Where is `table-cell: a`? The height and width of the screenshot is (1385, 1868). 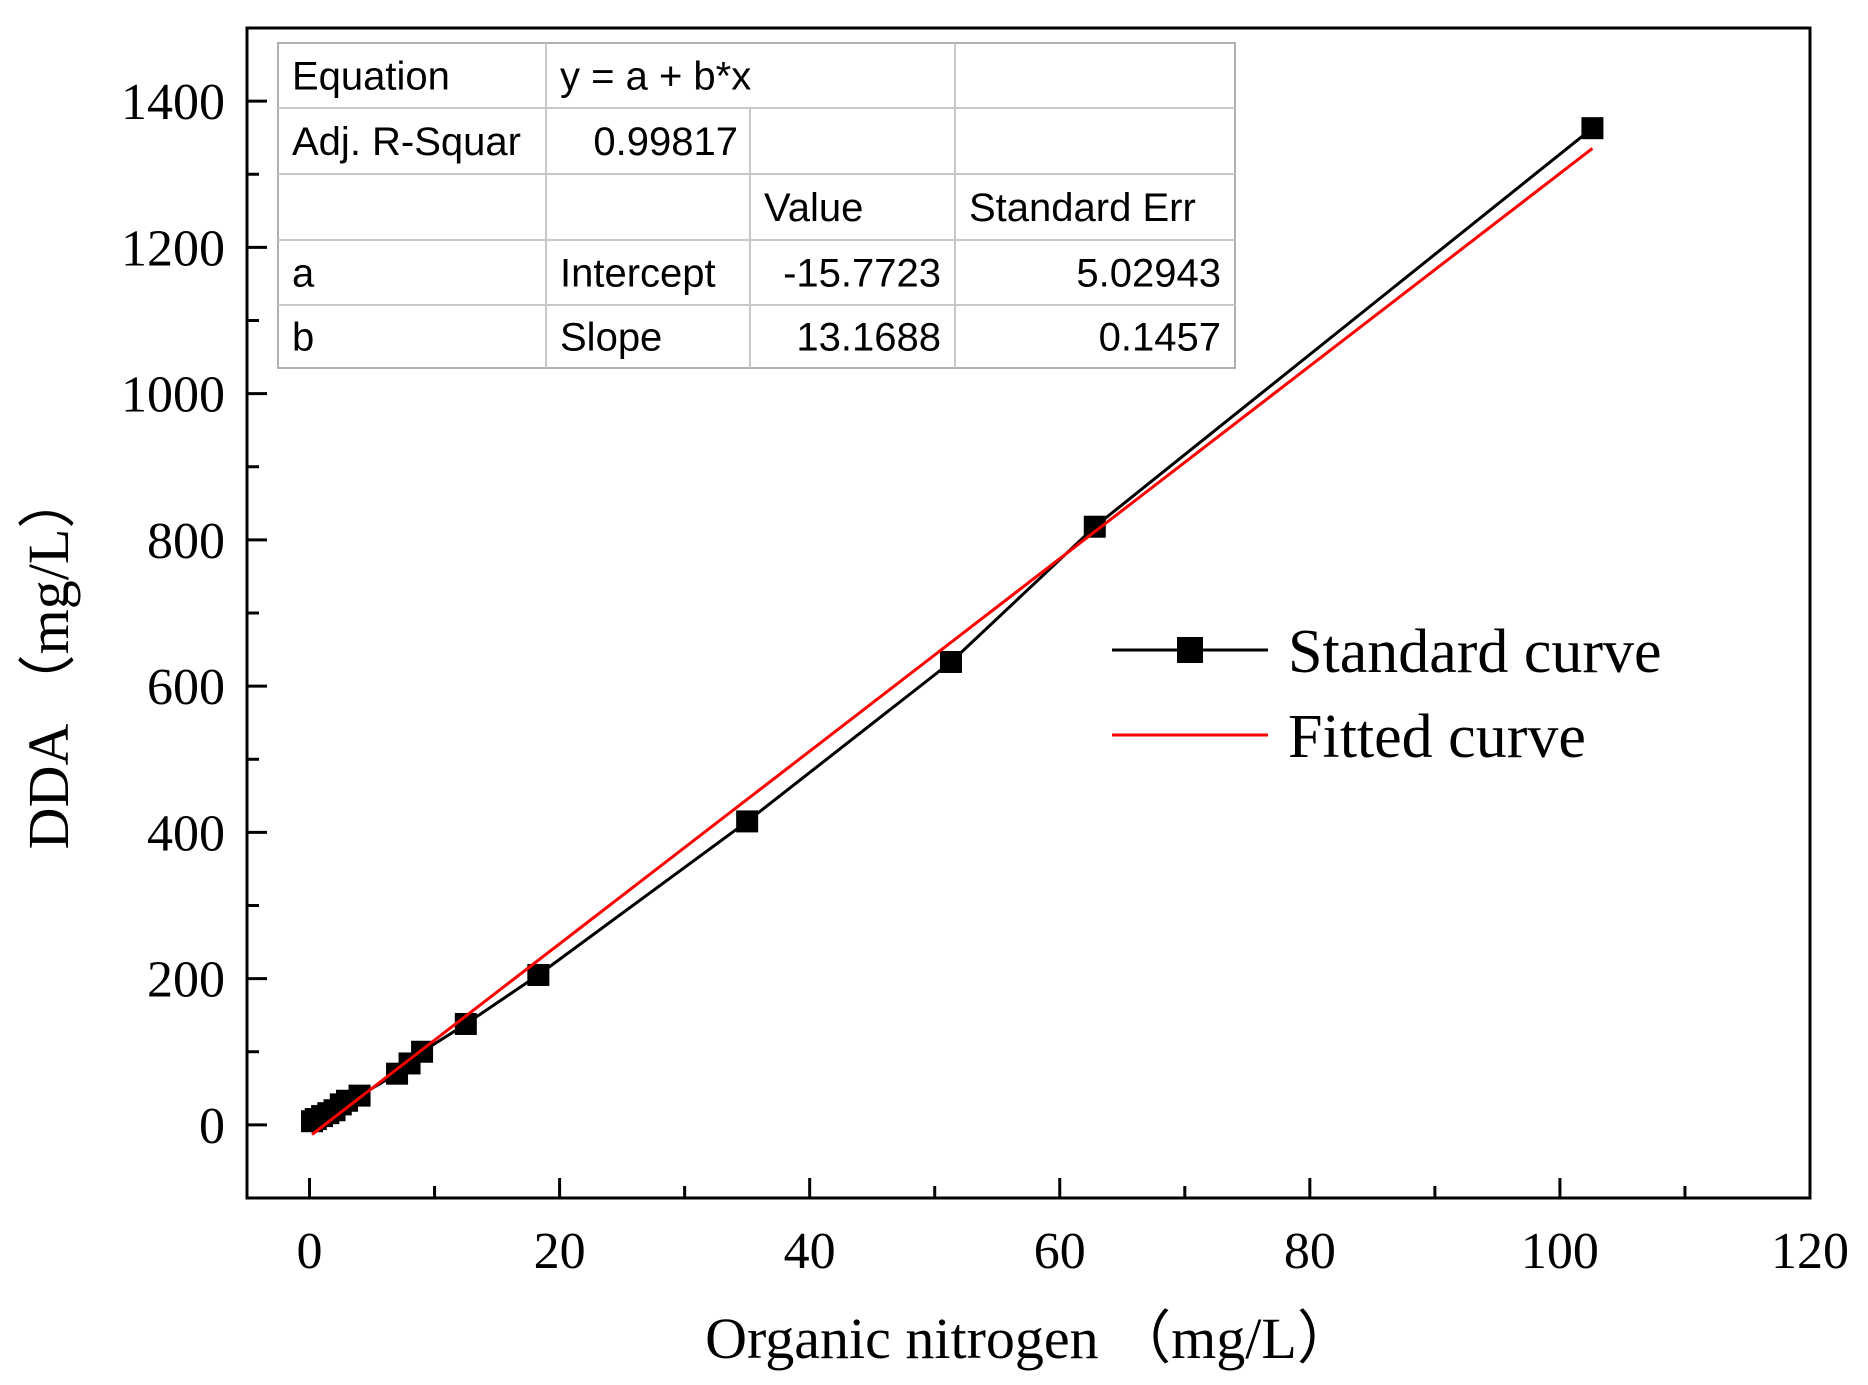
table-cell: a is located at coordinates (303, 274).